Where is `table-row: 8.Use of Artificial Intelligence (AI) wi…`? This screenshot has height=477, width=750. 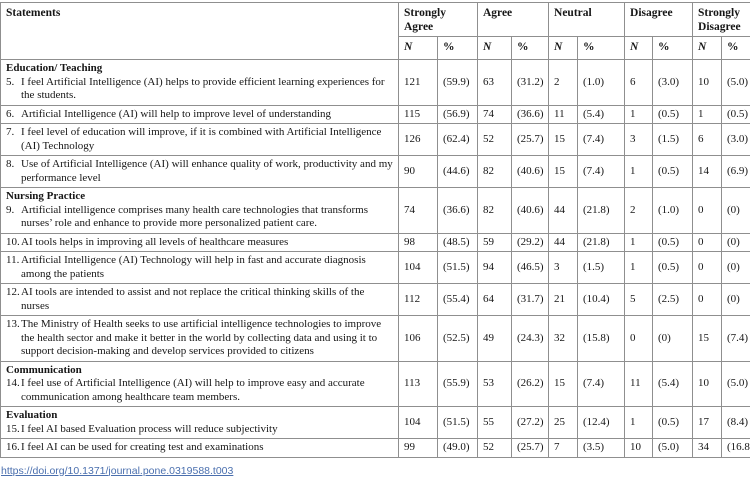
table-row: 8.Use of Artificial Intelligence (AI) wi… is located at coordinates (375, 172).